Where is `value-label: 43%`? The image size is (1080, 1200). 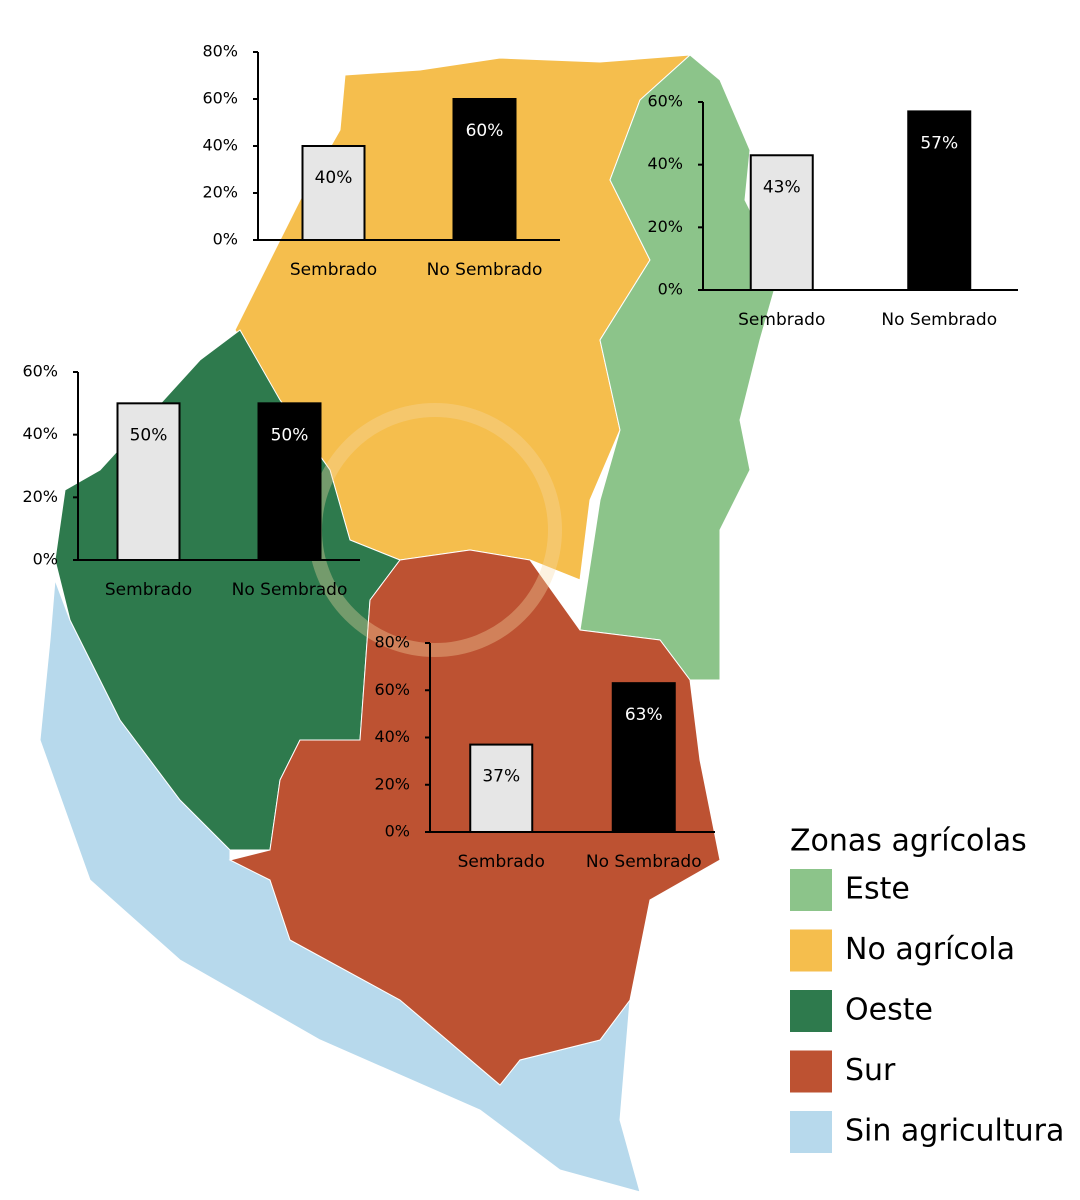 value-label: 43% is located at coordinates (782, 187).